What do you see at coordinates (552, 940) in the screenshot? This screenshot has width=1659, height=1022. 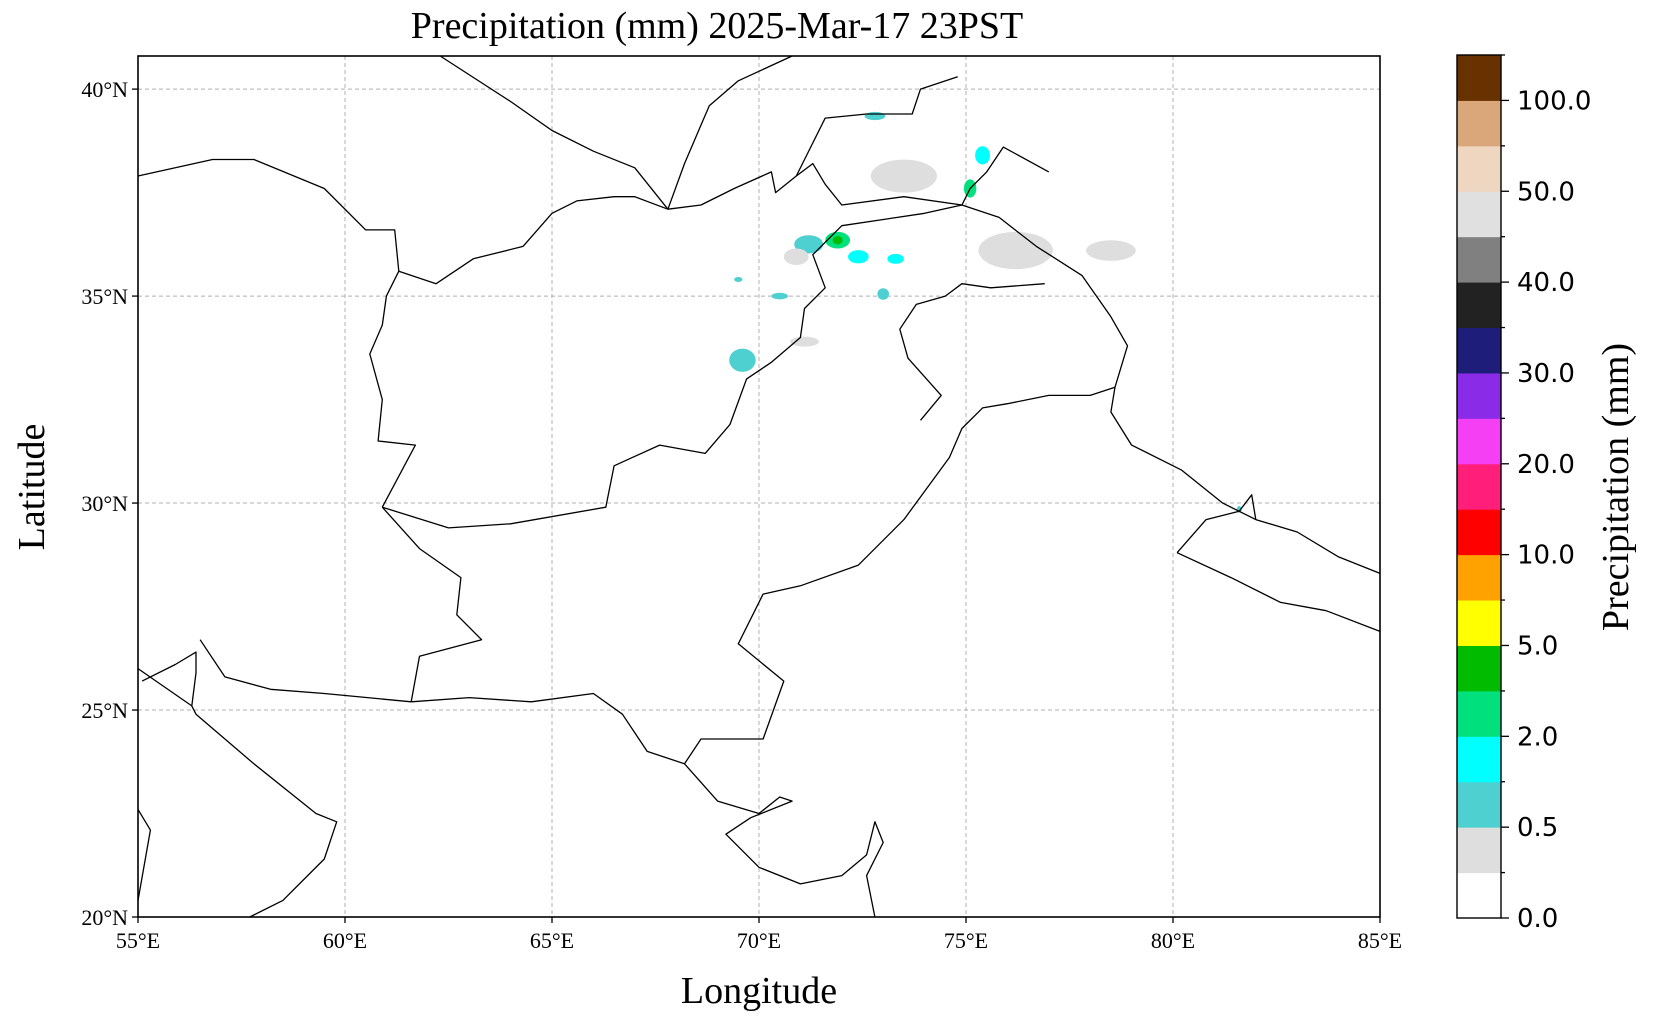 I see `x-tick-label: 65°E` at bounding box center [552, 940].